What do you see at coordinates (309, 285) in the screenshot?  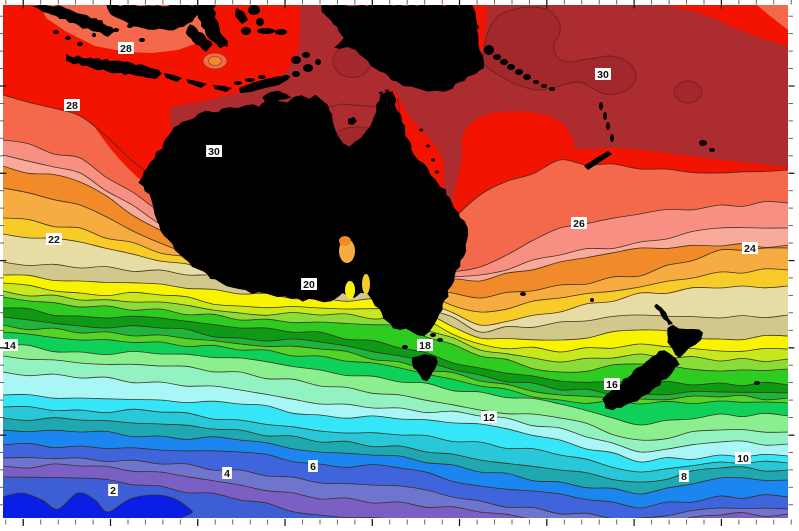 I see `svg-text: 20` at bounding box center [309, 285].